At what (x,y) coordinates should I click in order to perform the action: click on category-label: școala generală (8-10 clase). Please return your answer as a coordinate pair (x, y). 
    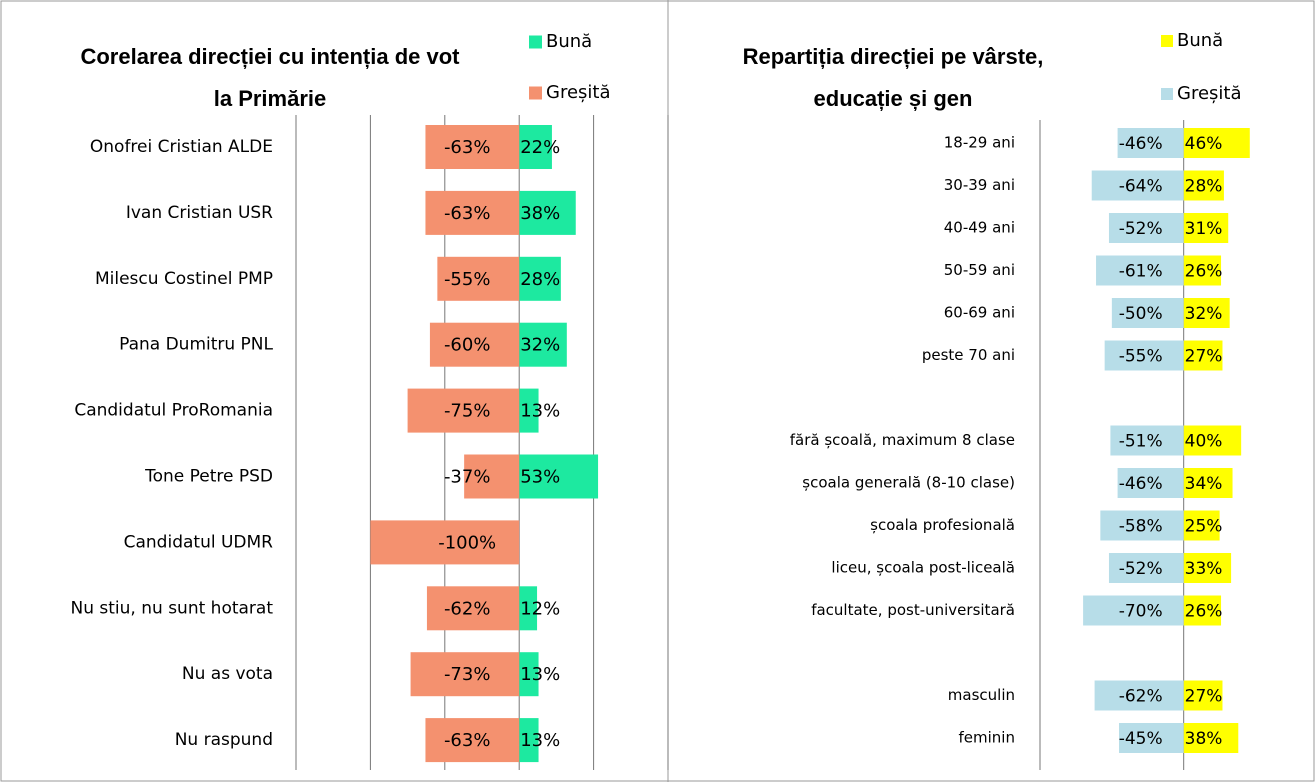
    Looking at the image, I should click on (908, 483).